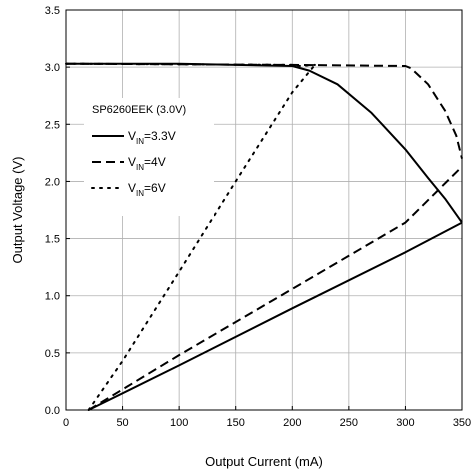 Image resolution: width=476 pixels, height=475 pixels. Describe the element at coordinates (52, 68) in the screenshot. I see `y-tick-label: 3.0` at that location.